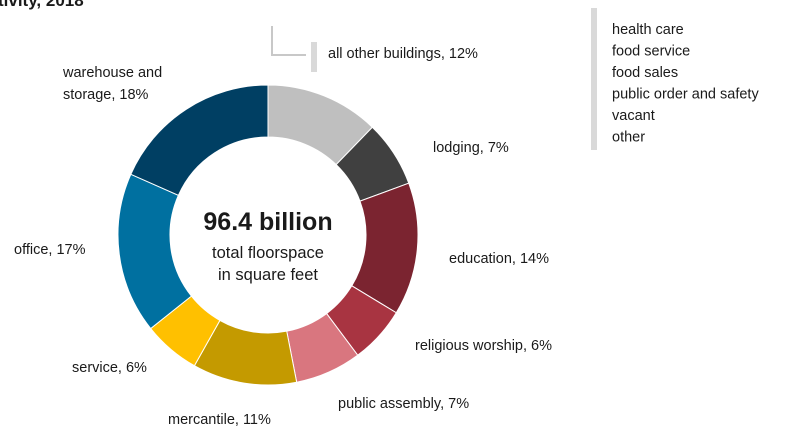  Describe the element at coordinates (42, 5) in the screenshot. I see `chart-title: tivity, 2018` at that location.